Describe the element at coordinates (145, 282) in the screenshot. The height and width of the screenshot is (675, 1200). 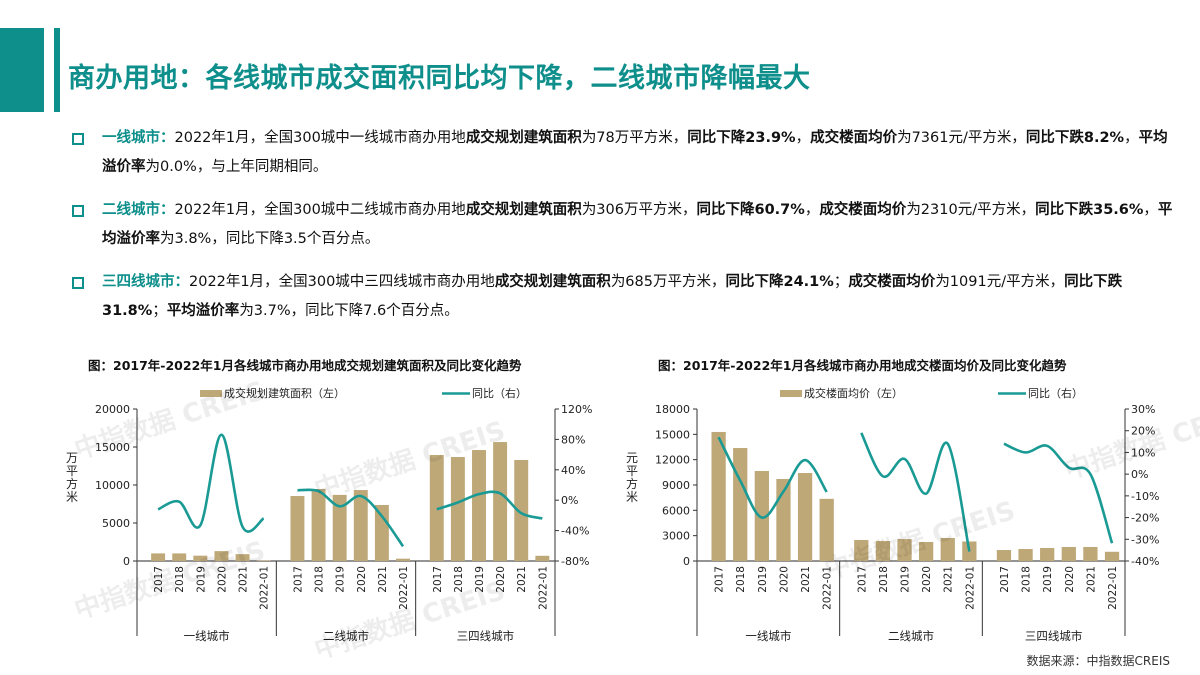
I see `bullet-label: 三四线城市：` at that location.